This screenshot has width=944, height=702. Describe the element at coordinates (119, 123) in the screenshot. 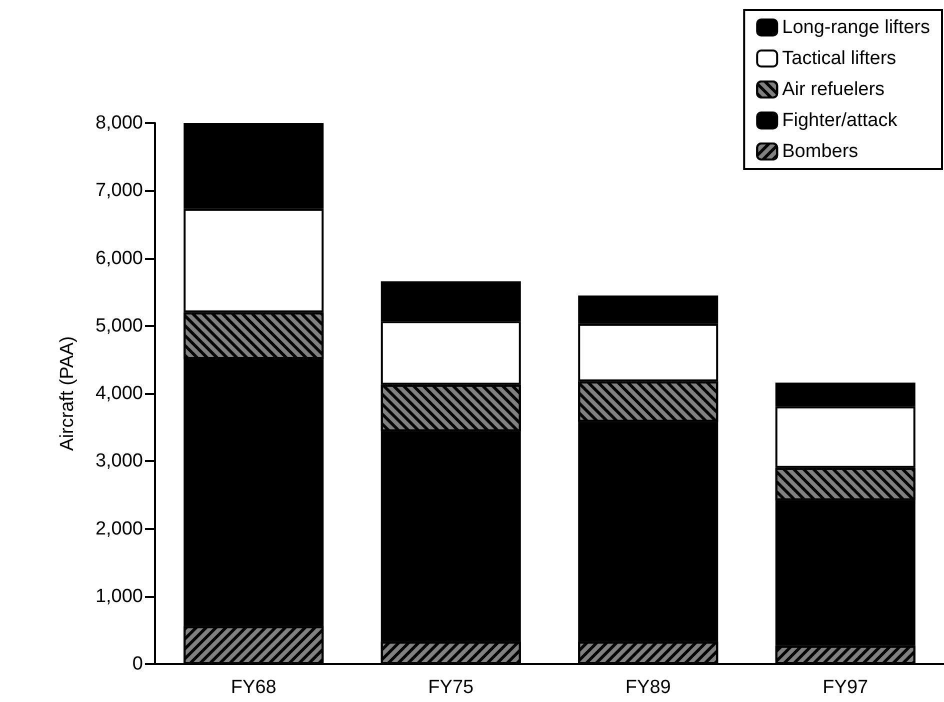

I see `y-tick-label: 8,000` at that location.